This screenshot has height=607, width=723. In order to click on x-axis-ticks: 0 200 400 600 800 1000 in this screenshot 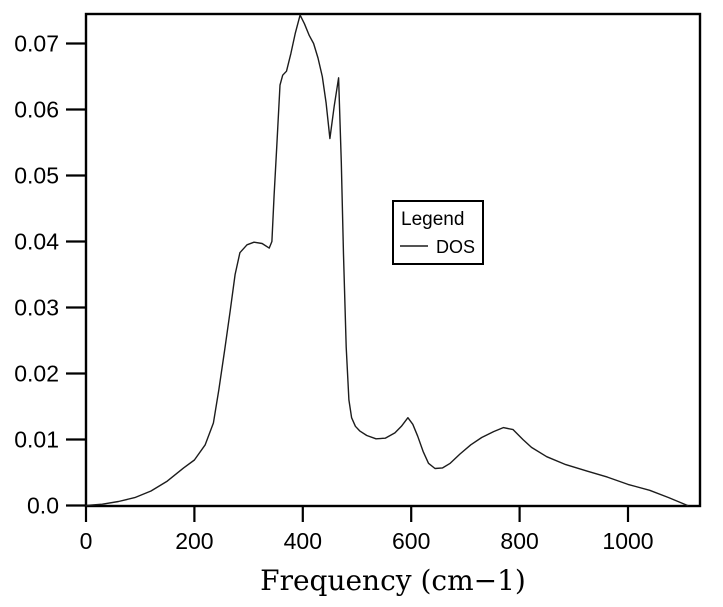, I will do `click(367, 530)`.